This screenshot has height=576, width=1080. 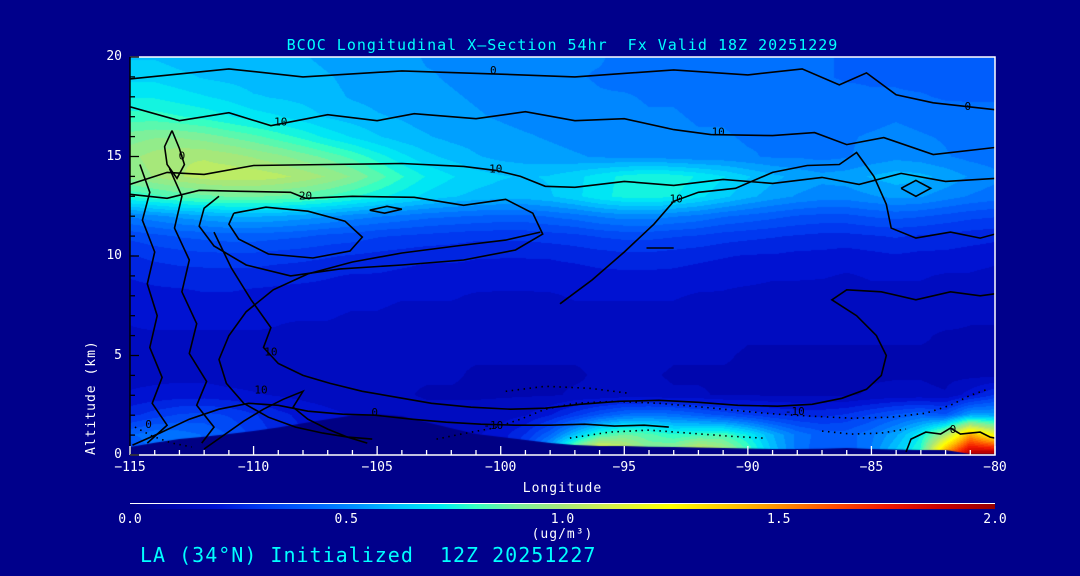 I want to click on colorbar-unit-label: (ug/m³), so click(x=562, y=534).